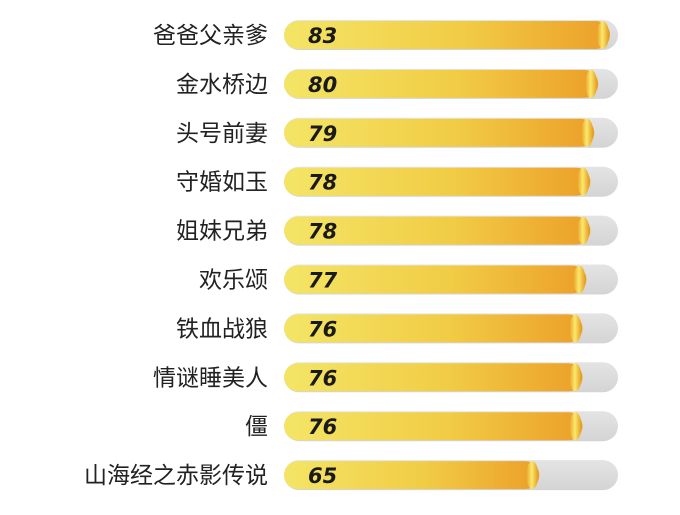 This screenshot has width=680, height=515. I want to click on category-label: 爸爸父亲爹, so click(210, 36).